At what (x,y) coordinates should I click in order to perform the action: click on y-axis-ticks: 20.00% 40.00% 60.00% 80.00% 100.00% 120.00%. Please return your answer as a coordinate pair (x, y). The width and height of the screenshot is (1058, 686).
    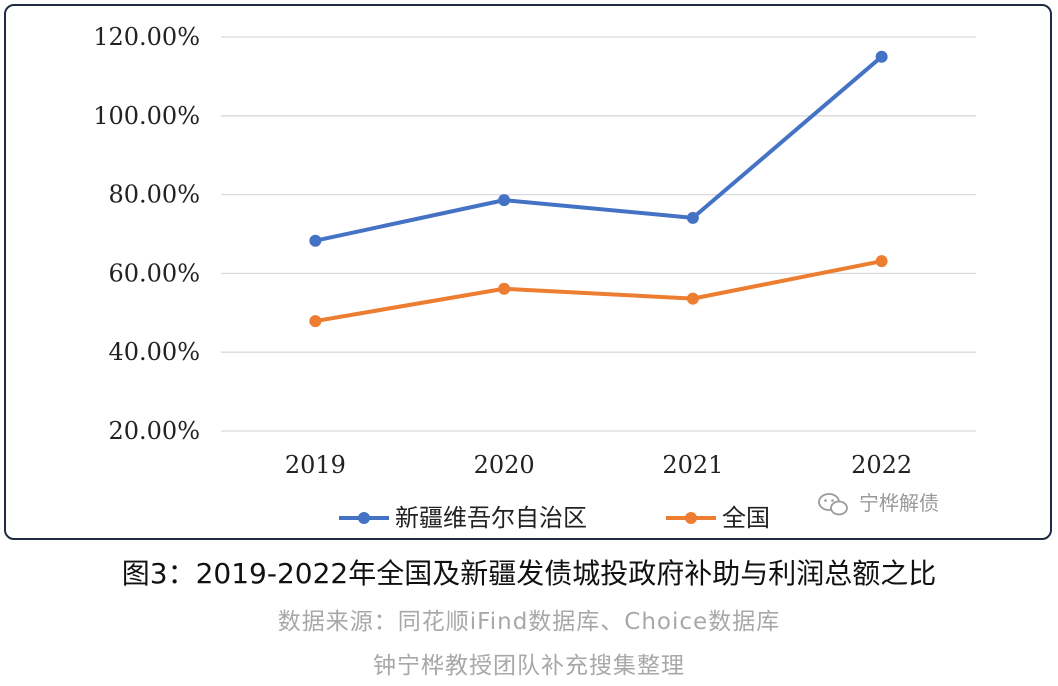
    Looking at the image, I should click on (146, 234).